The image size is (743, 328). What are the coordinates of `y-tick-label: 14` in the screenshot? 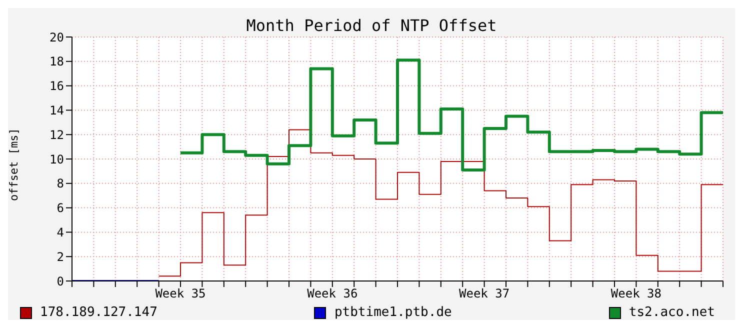 It's located at (57, 110).